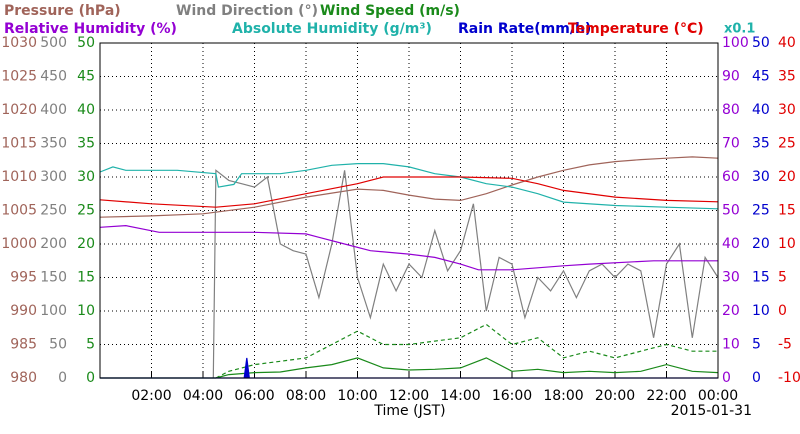  Describe the element at coordinates (19, 211) in the screenshot. I see `y-tick-label: 1005` at that location.